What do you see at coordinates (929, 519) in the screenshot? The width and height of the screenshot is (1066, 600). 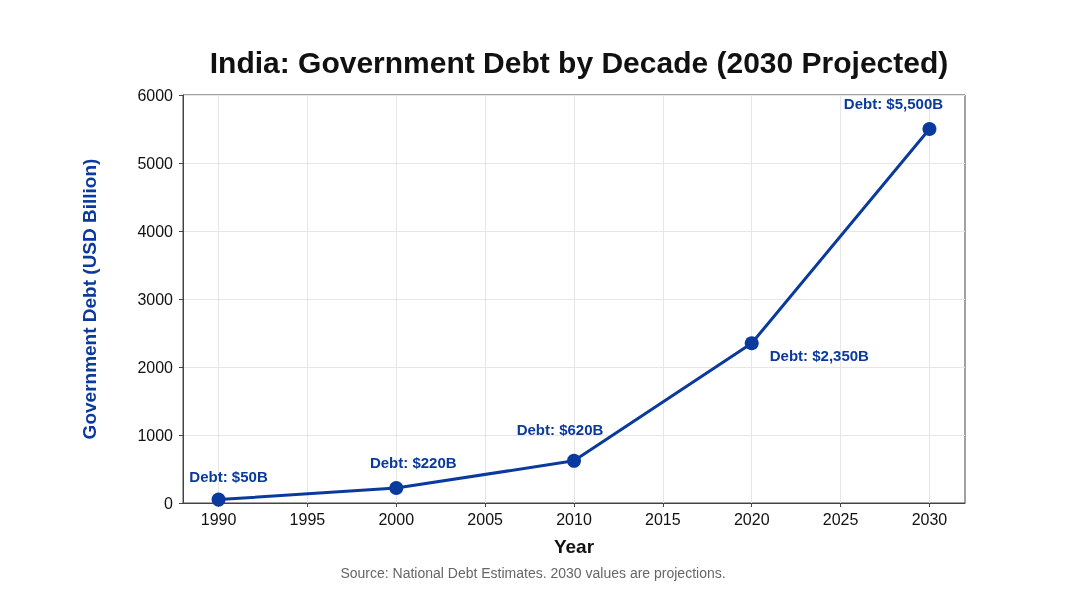 I see `x-tick-label: 2030` at bounding box center [929, 519].